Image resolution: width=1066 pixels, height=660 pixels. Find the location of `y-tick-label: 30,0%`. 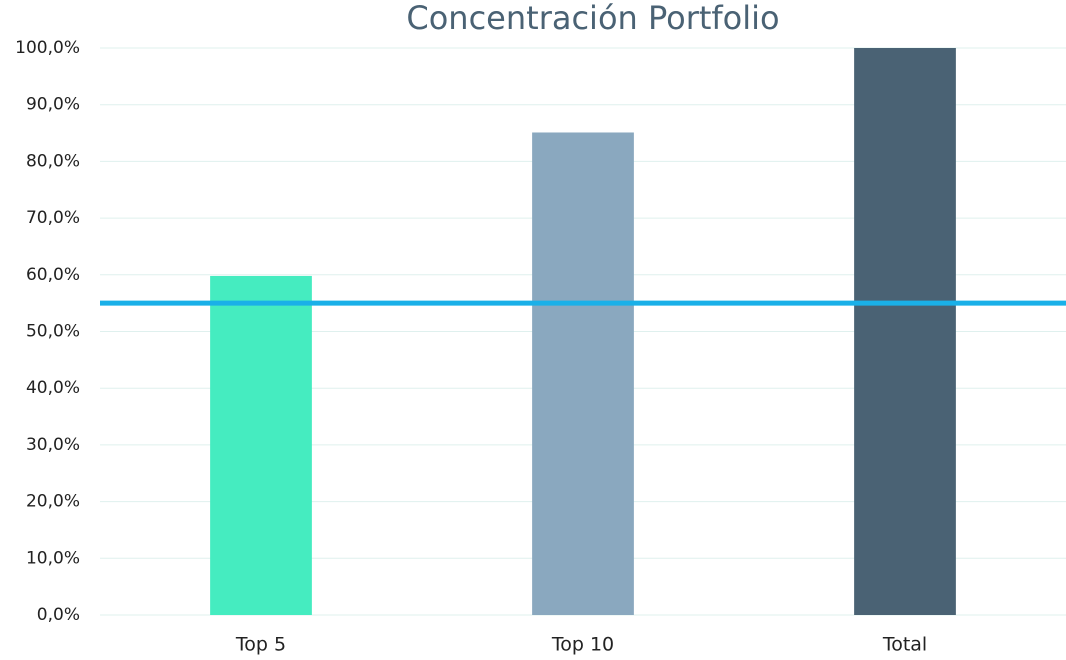

y-tick-label: 30,0% is located at coordinates (53, 445).